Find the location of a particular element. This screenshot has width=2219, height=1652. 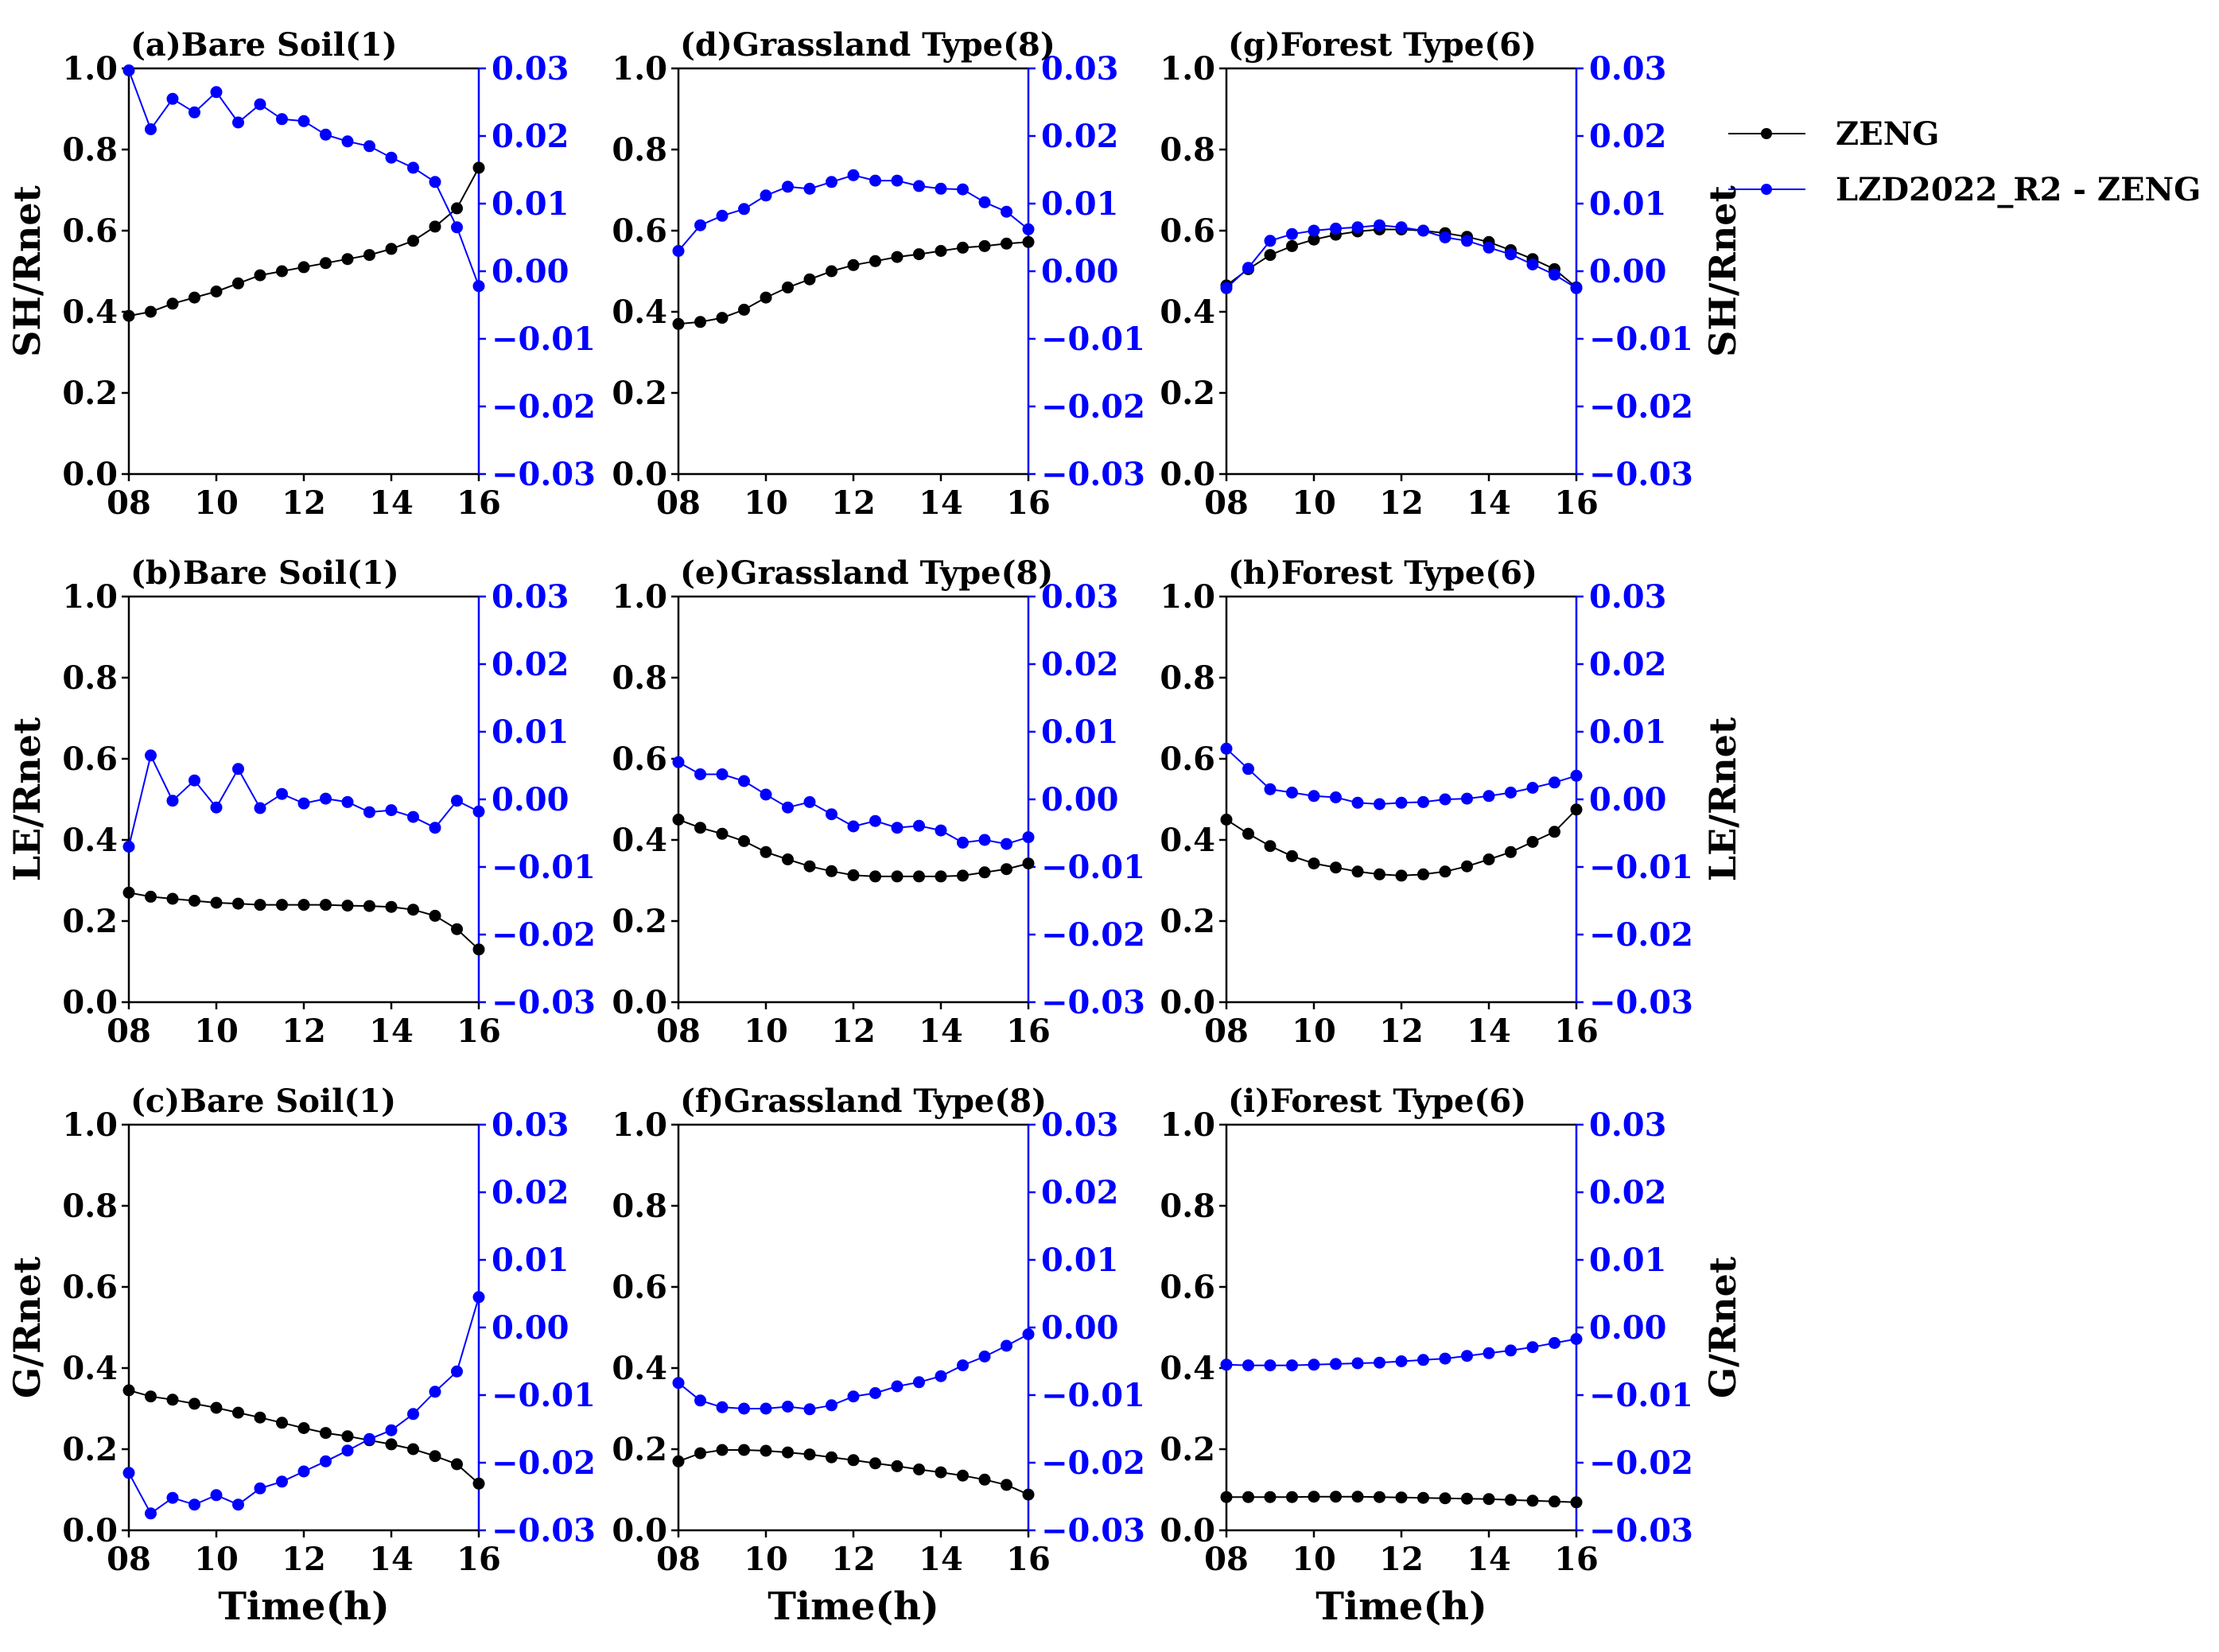

panel-title: (f)Grassland Type(8) is located at coordinates (864, 1101).